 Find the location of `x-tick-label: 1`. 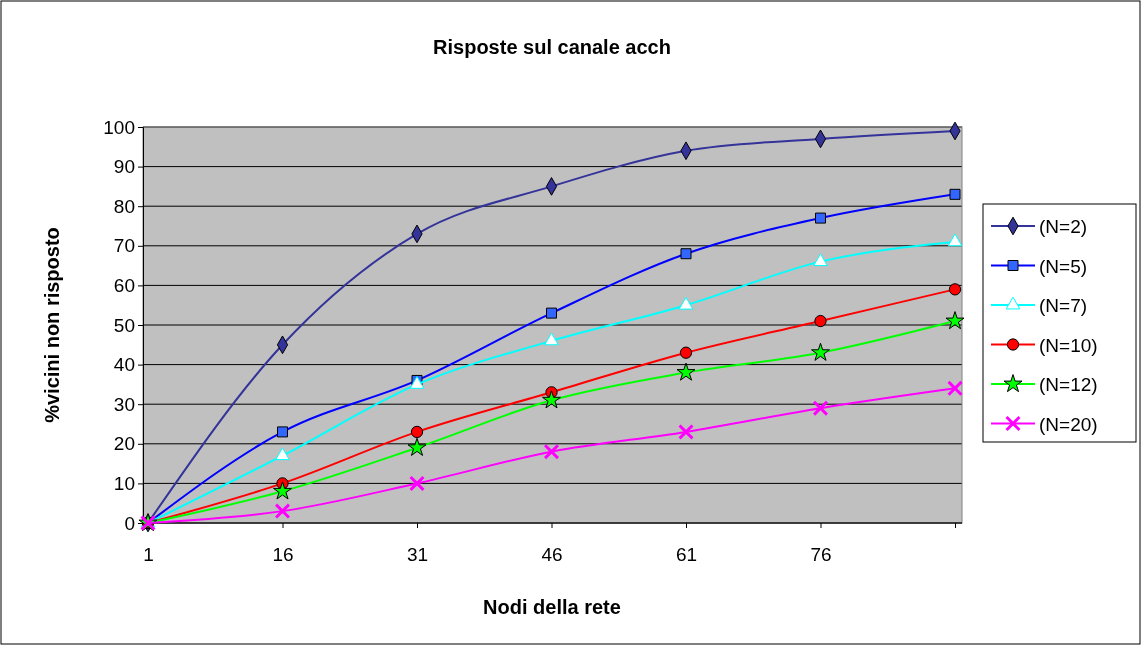

x-tick-label: 1 is located at coordinates (148, 555).